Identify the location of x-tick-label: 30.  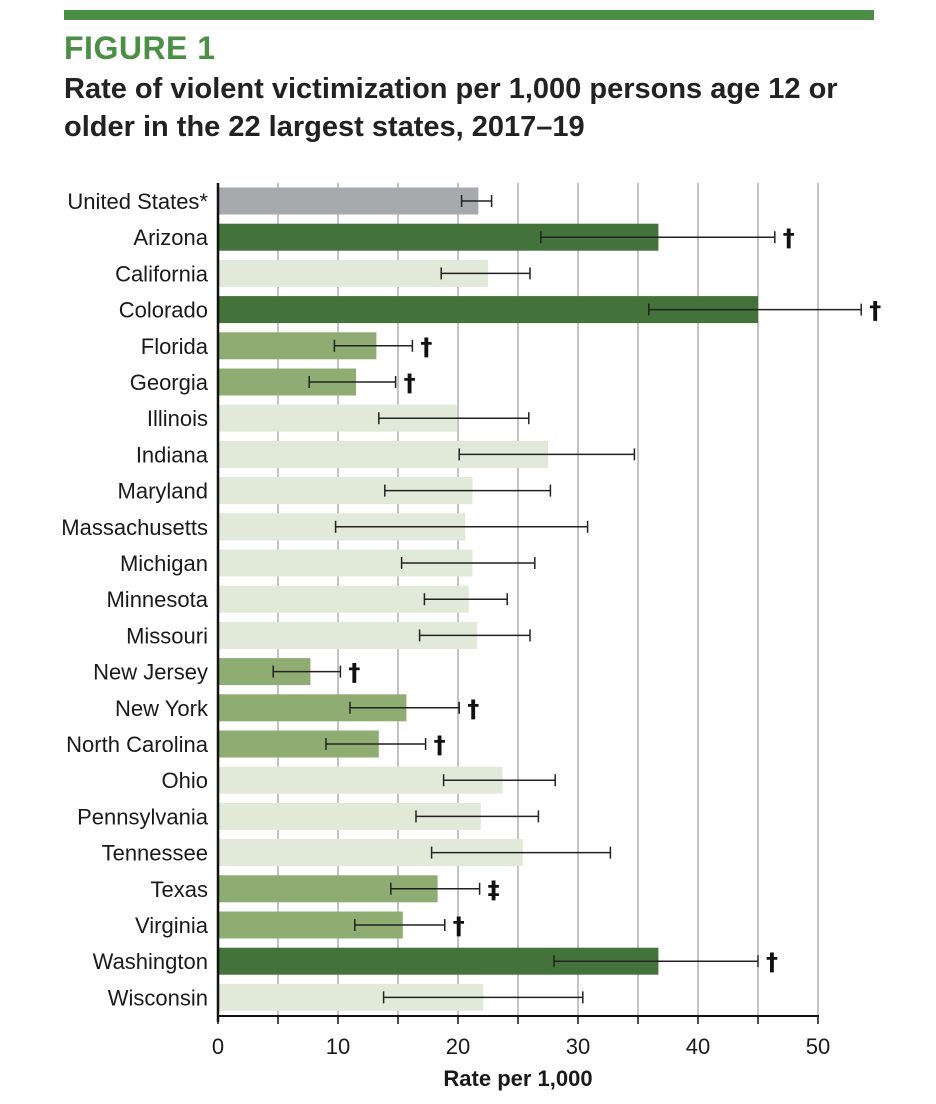
(578, 1046).